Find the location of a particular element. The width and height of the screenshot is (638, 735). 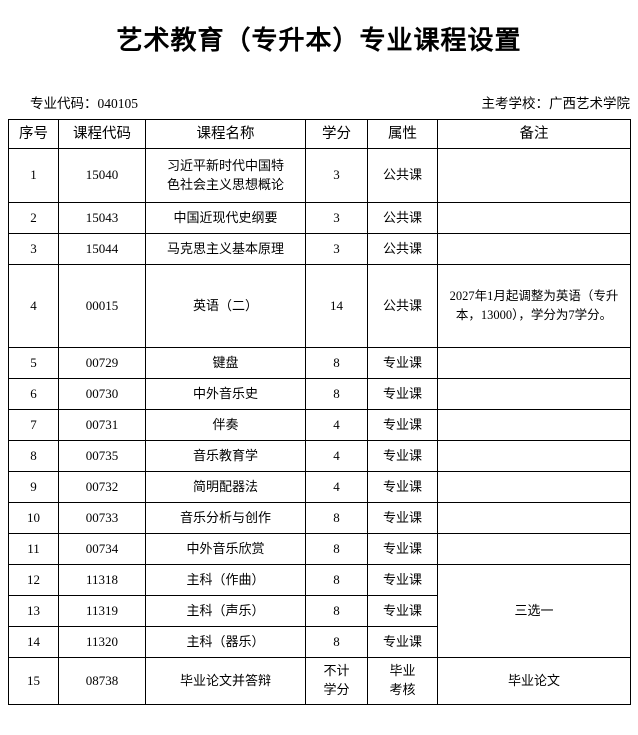

cell-name-line1: 习近平新时代中国特 is located at coordinates (225, 165).